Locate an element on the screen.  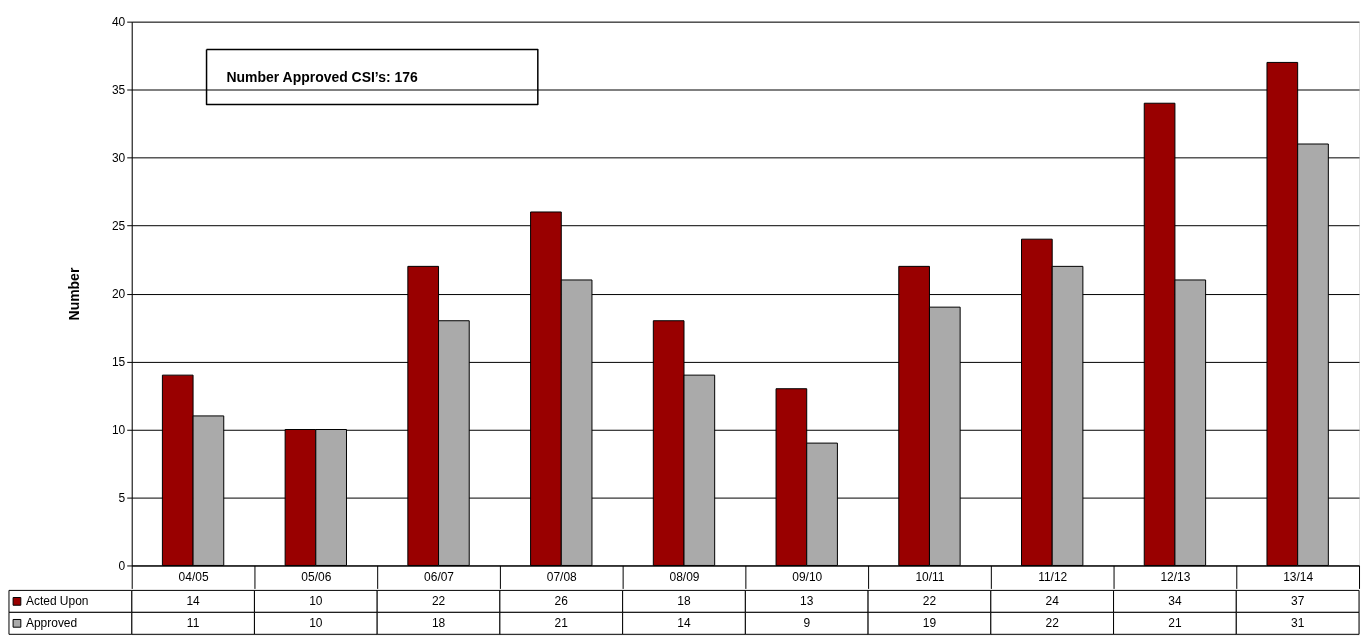
data-label: 11 is located at coordinates (193, 623).